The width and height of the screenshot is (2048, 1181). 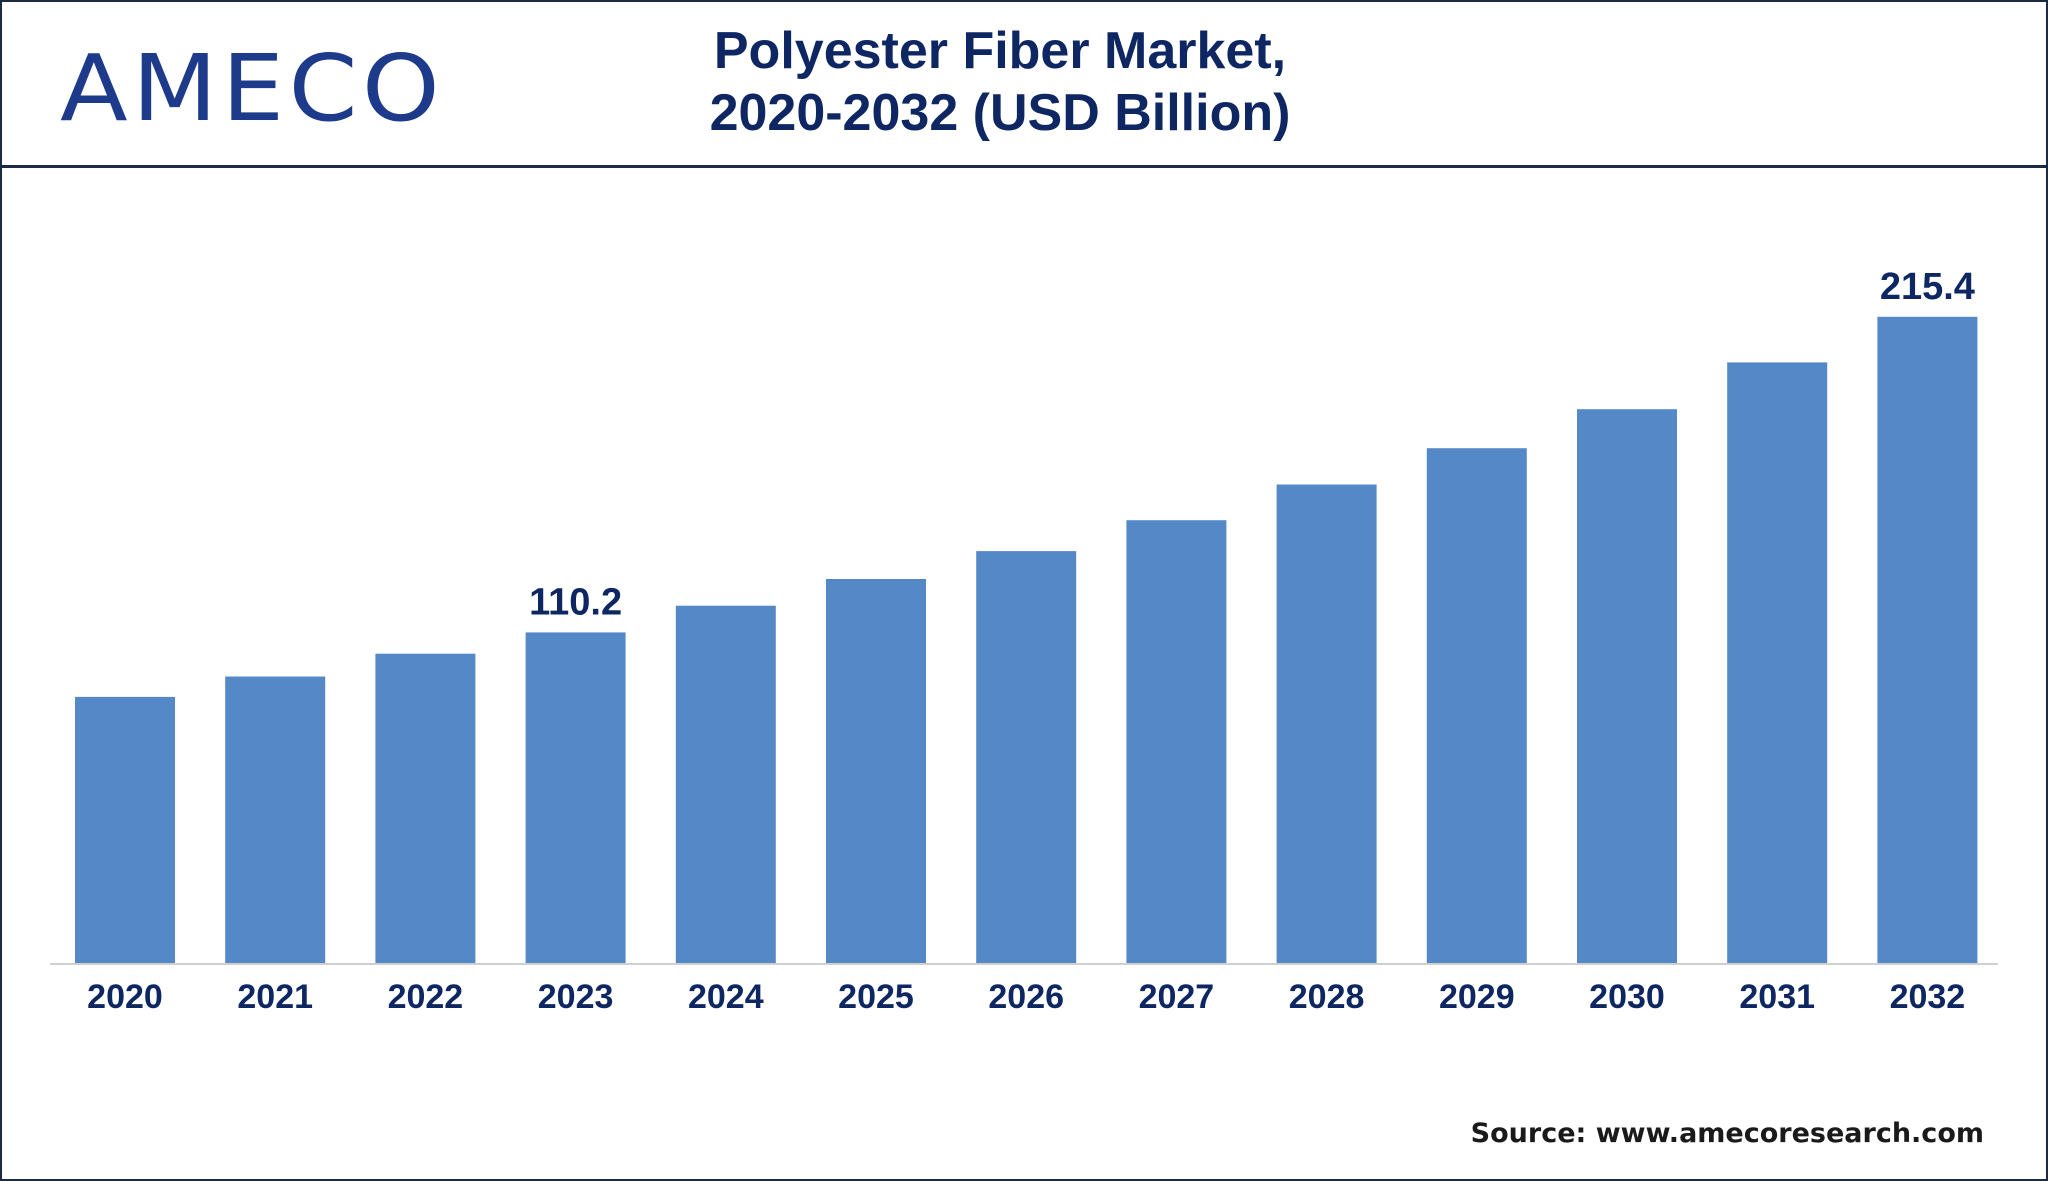 I want to click on x-tick-label-2023: 2023, so click(x=576, y=997).